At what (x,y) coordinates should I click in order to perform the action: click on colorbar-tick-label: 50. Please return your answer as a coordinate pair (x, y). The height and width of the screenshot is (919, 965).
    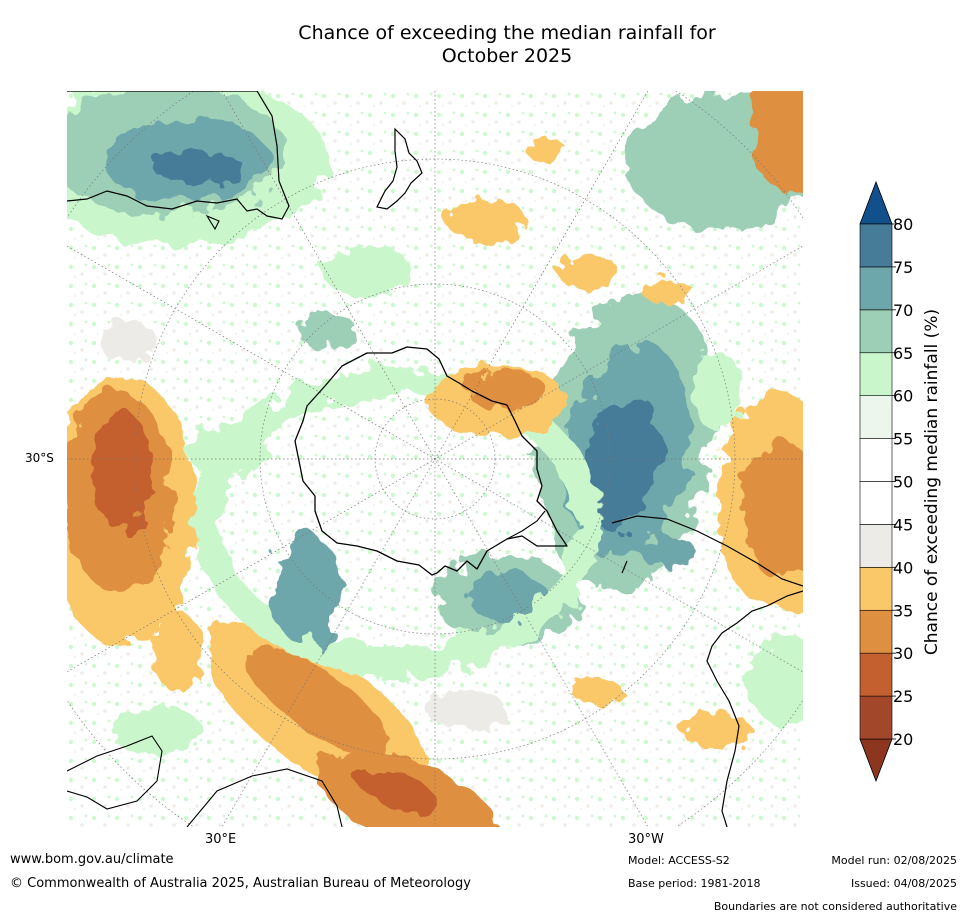
    Looking at the image, I should click on (903, 482).